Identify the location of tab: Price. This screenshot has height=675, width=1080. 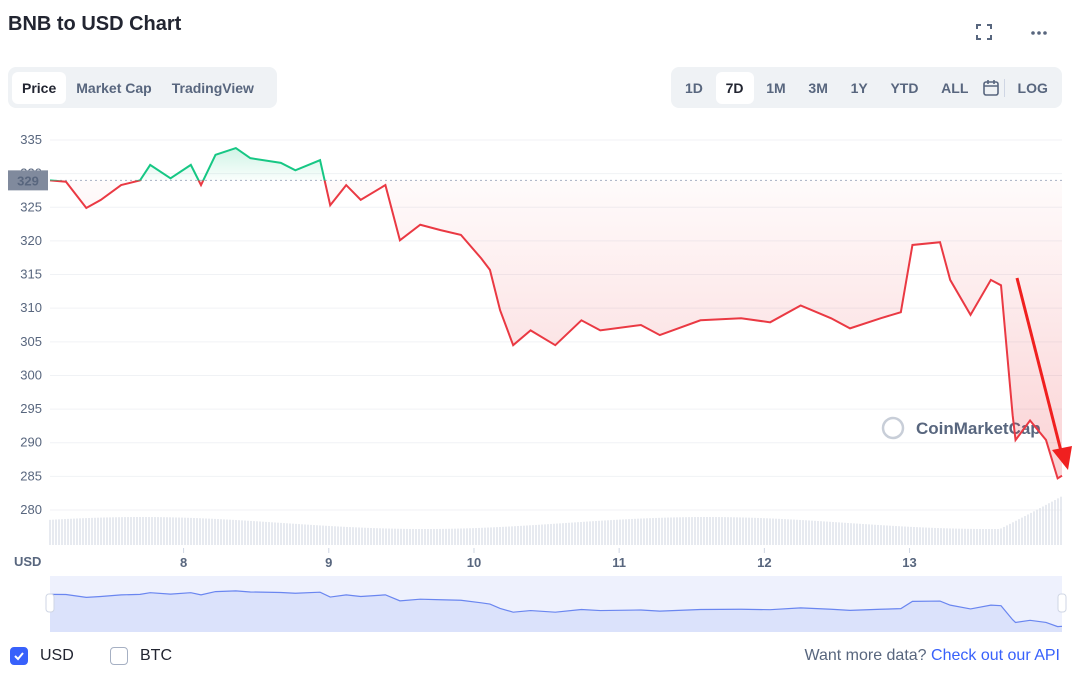
(39, 87).